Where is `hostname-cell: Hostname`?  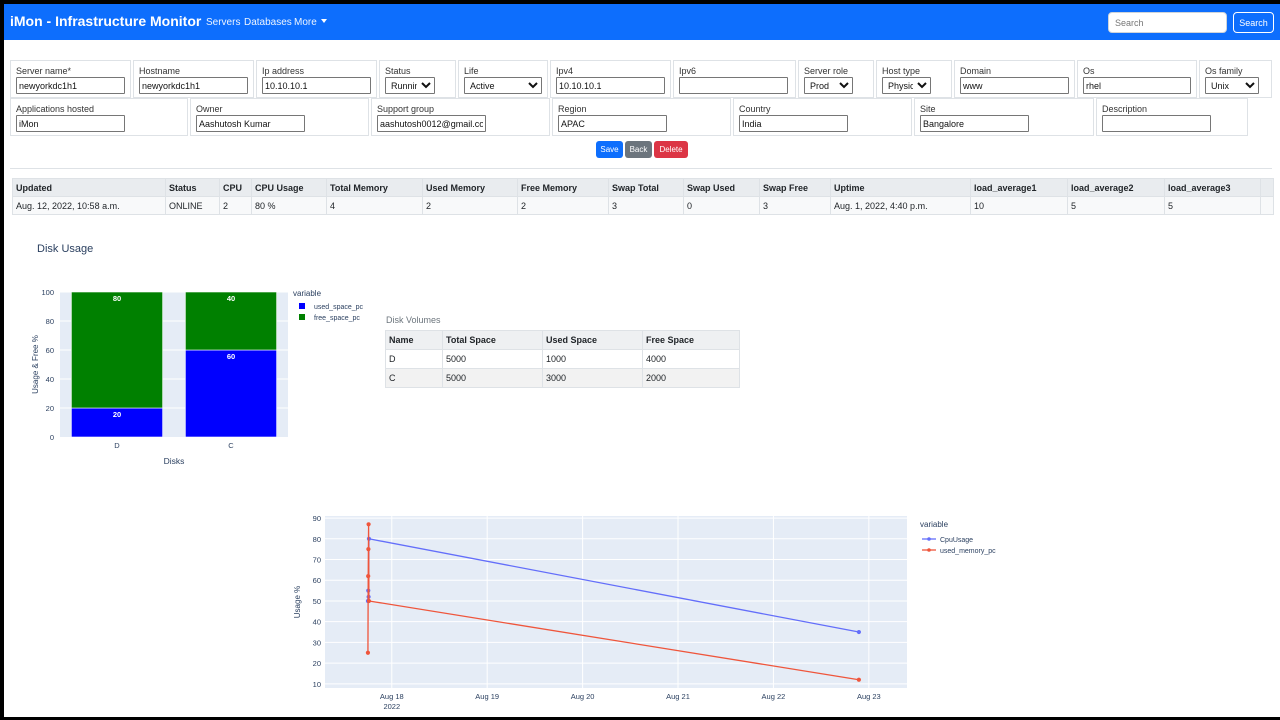
hostname-cell: Hostname is located at coordinates (193, 79).